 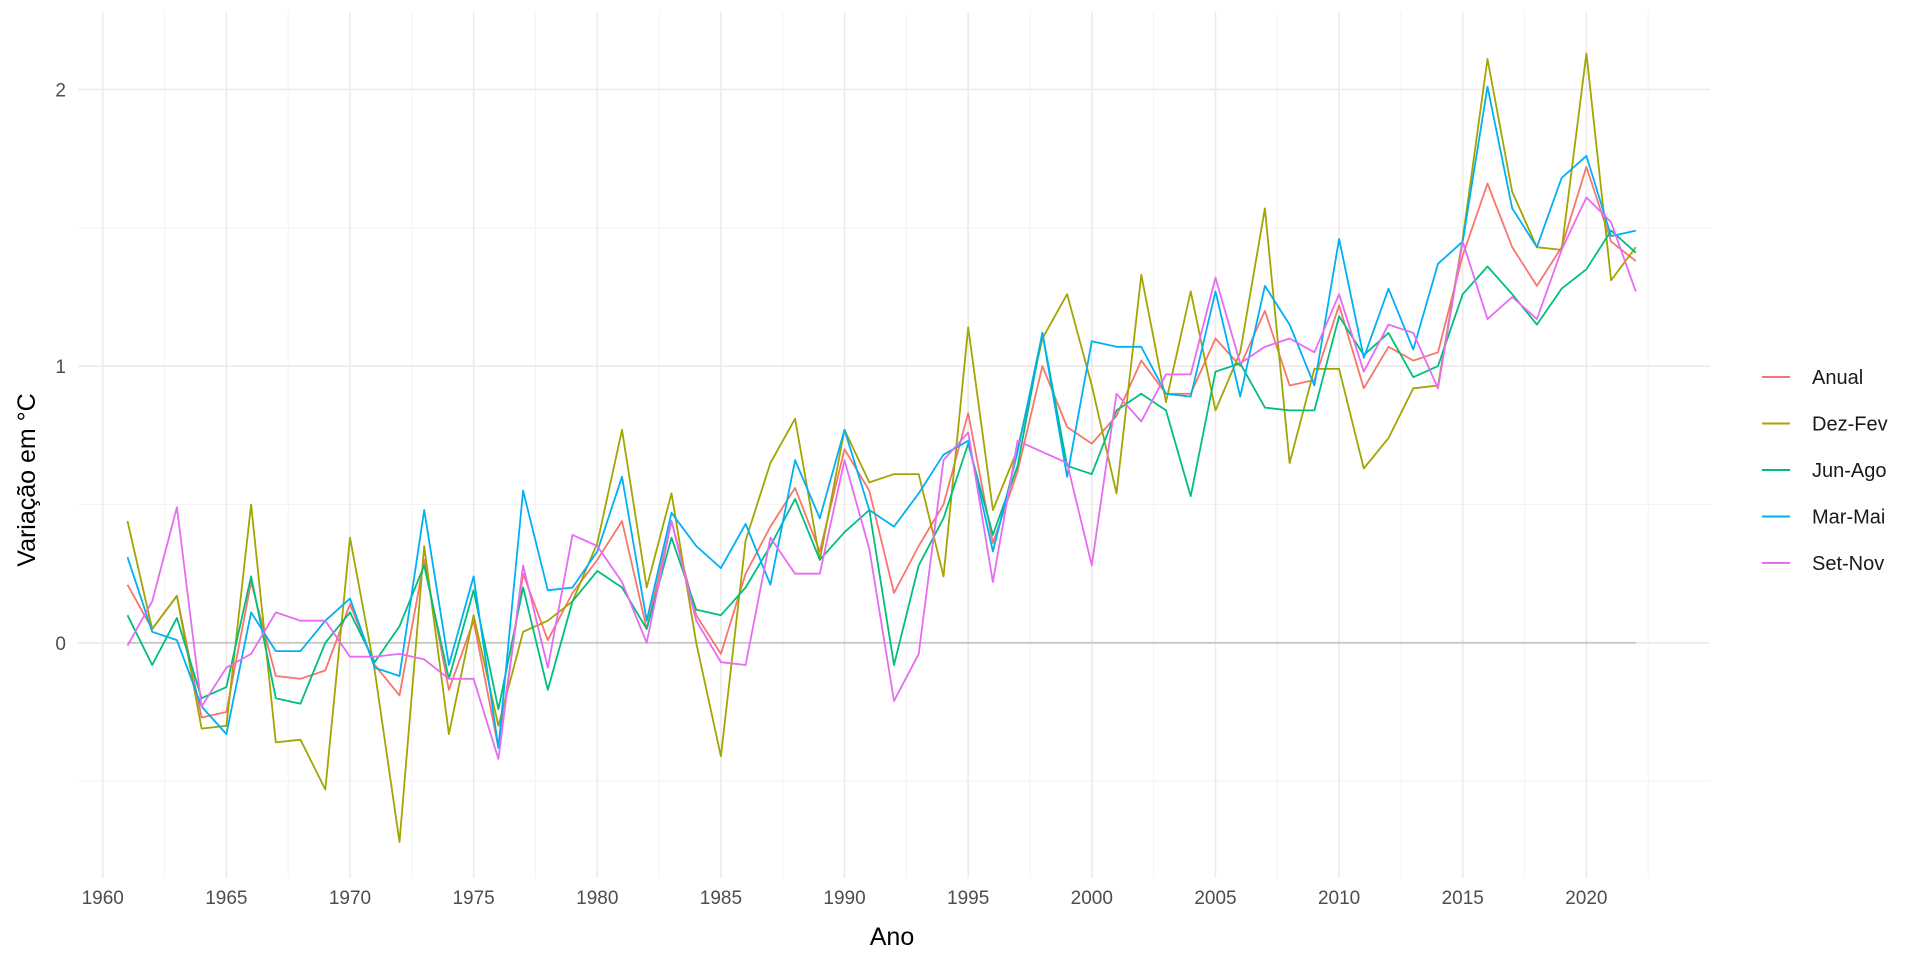 What do you see at coordinates (473, 898) in the screenshot?
I see `x-tick-label: 1975` at bounding box center [473, 898].